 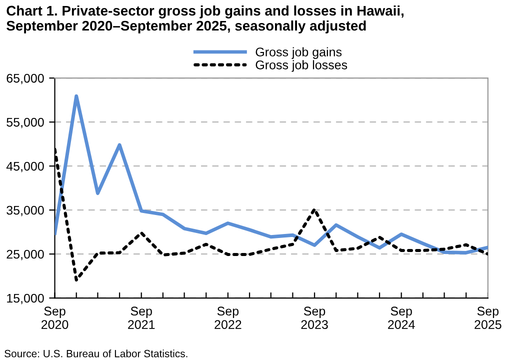 What do you see at coordinates (401, 317) in the screenshot?
I see `x-tick-label: Sep 2024` at bounding box center [401, 317].